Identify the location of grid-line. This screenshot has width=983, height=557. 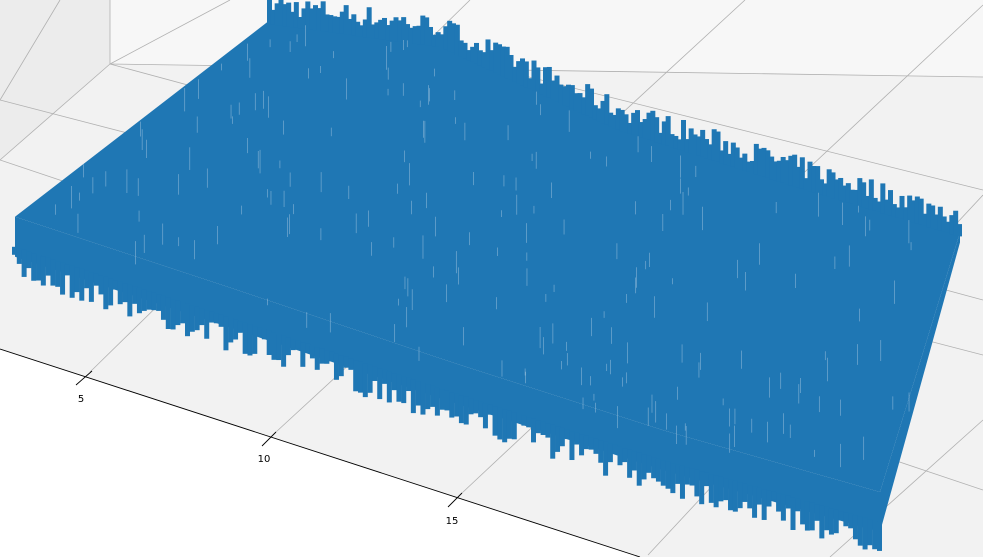
(170, 32).